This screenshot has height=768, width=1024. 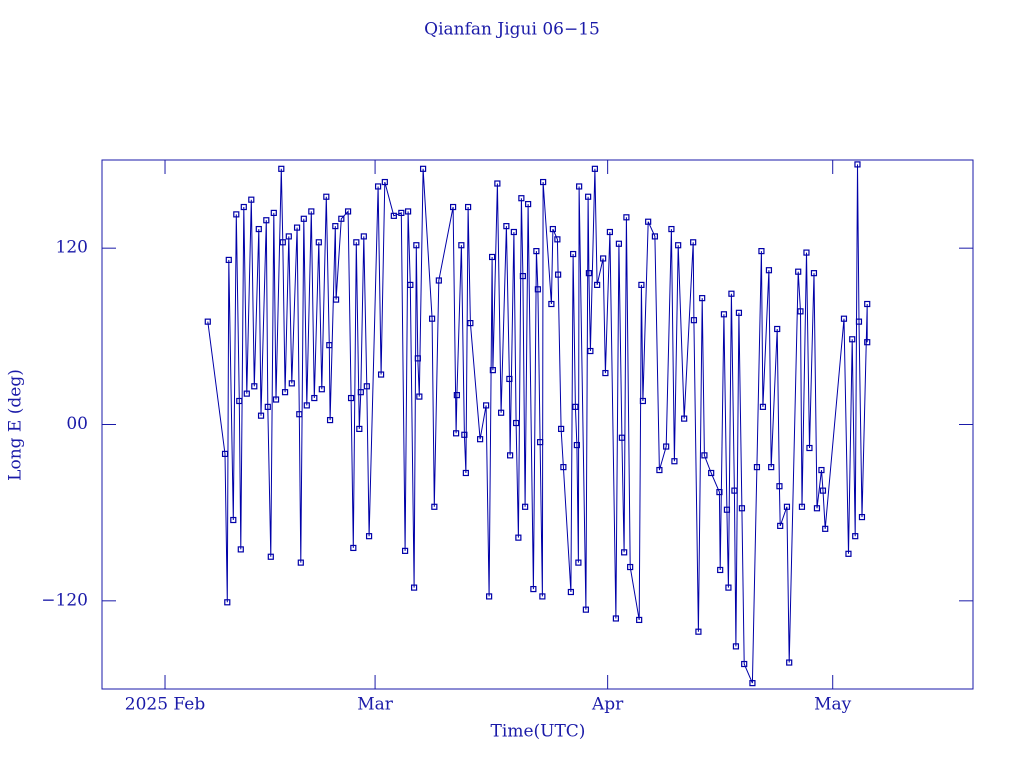 What do you see at coordinates (72, 248) in the screenshot?
I see `y-tick-label: 120` at bounding box center [72, 248].